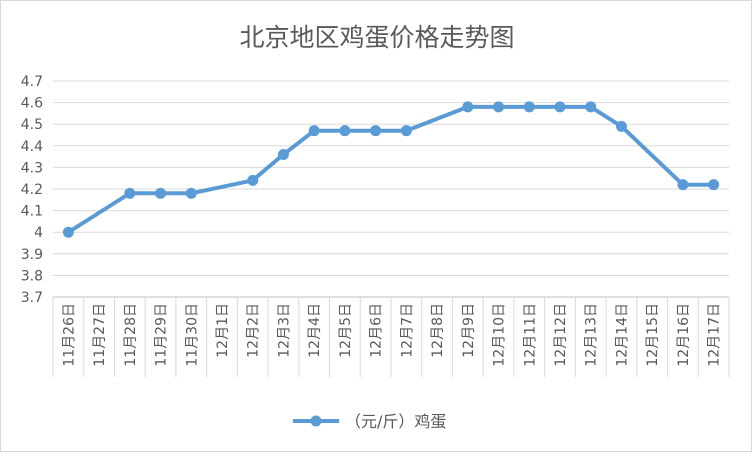 This screenshot has width=752, height=456. I want to click on x-tick-label: 12月4日, so click(315, 330).